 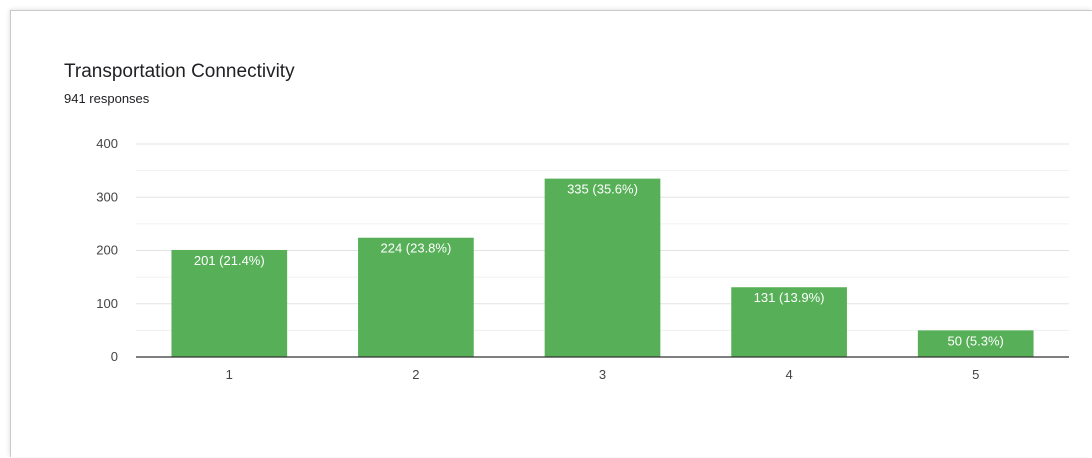 What do you see at coordinates (179, 71) in the screenshot?
I see `chart-title: Transportation Connectivity` at bounding box center [179, 71].